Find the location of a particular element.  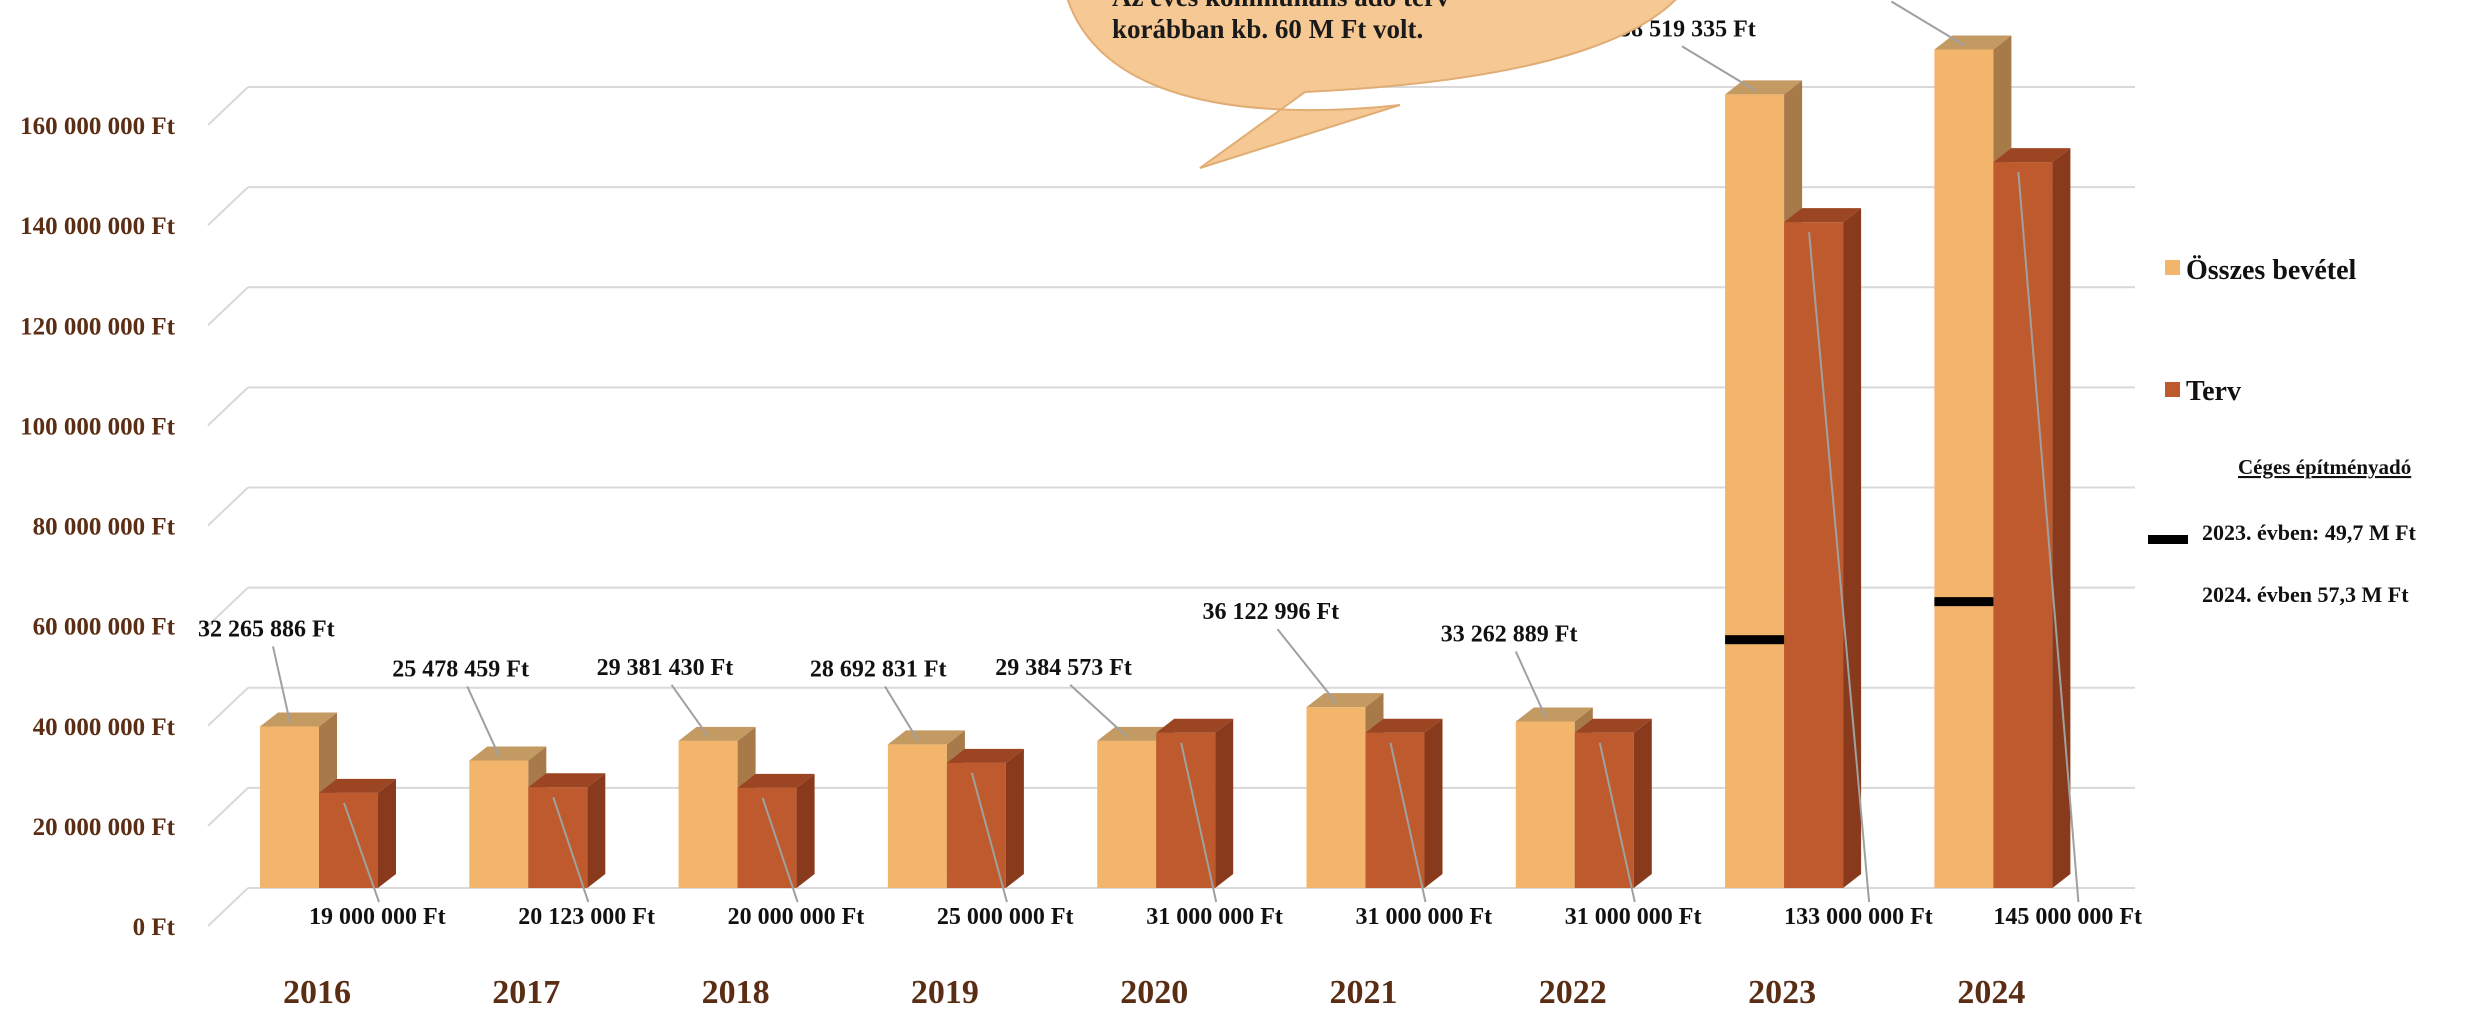

data-label-plan-2023: 133 000 000 Ft is located at coordinates (1858, 917).